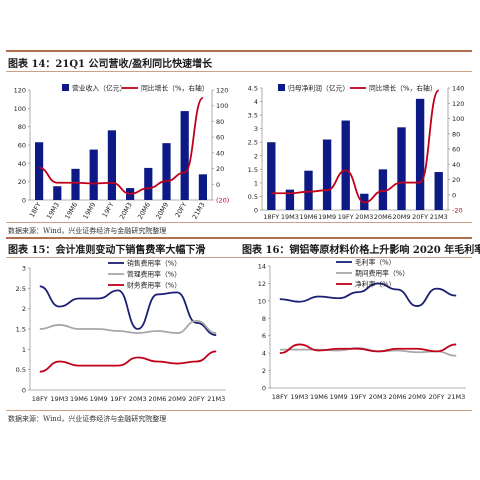 This screenshot has width=480, height=480. Describe the element at coordinates (99, 88) in the screenshot. I see `revenue-legend-bar-label: 营业收入（亿元）` at that location.